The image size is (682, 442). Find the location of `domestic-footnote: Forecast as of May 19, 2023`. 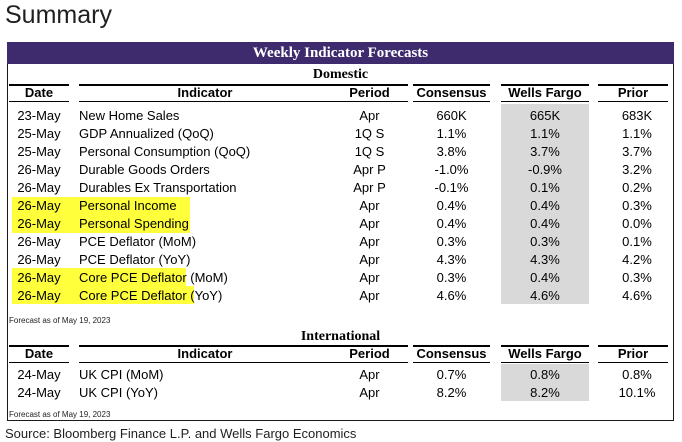

domestic-footnote: Forecast as of May 19, 2023 is located at coordinates (60, 320).